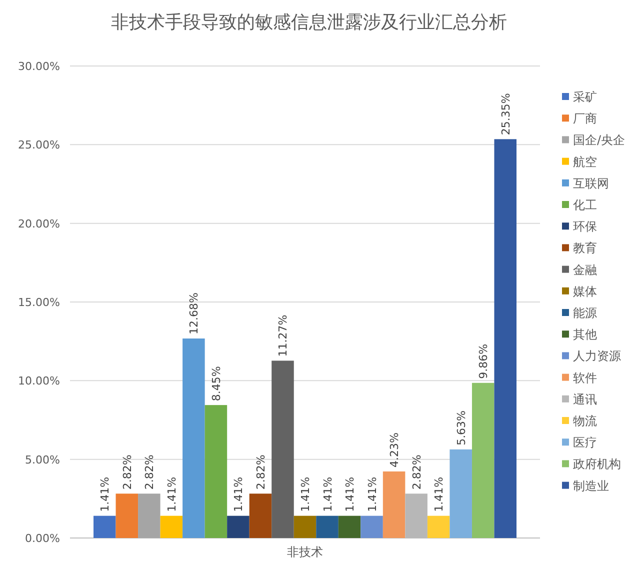 This screenshot has height=566, width=638. I want to click on data-label: 5.63%, so click(461, 428).